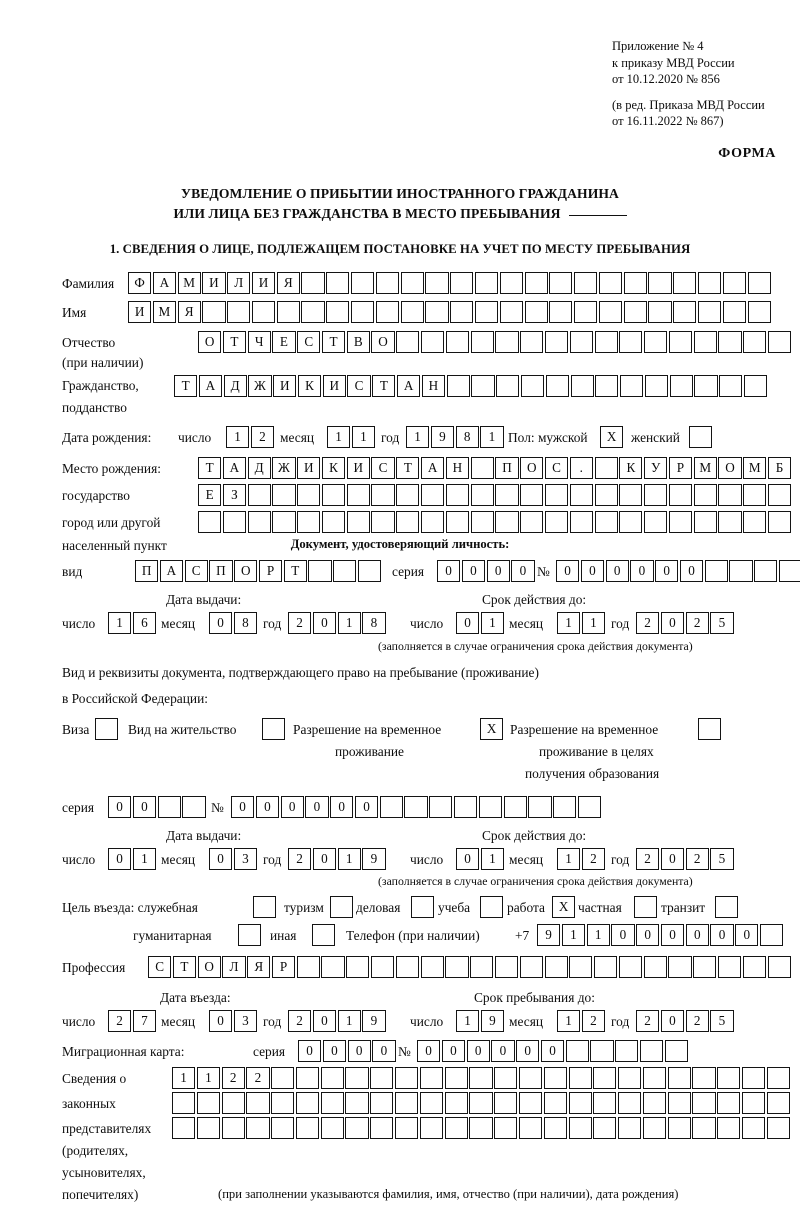  I want to click on legal-rep-row-3-cells, so click(482, 1128).